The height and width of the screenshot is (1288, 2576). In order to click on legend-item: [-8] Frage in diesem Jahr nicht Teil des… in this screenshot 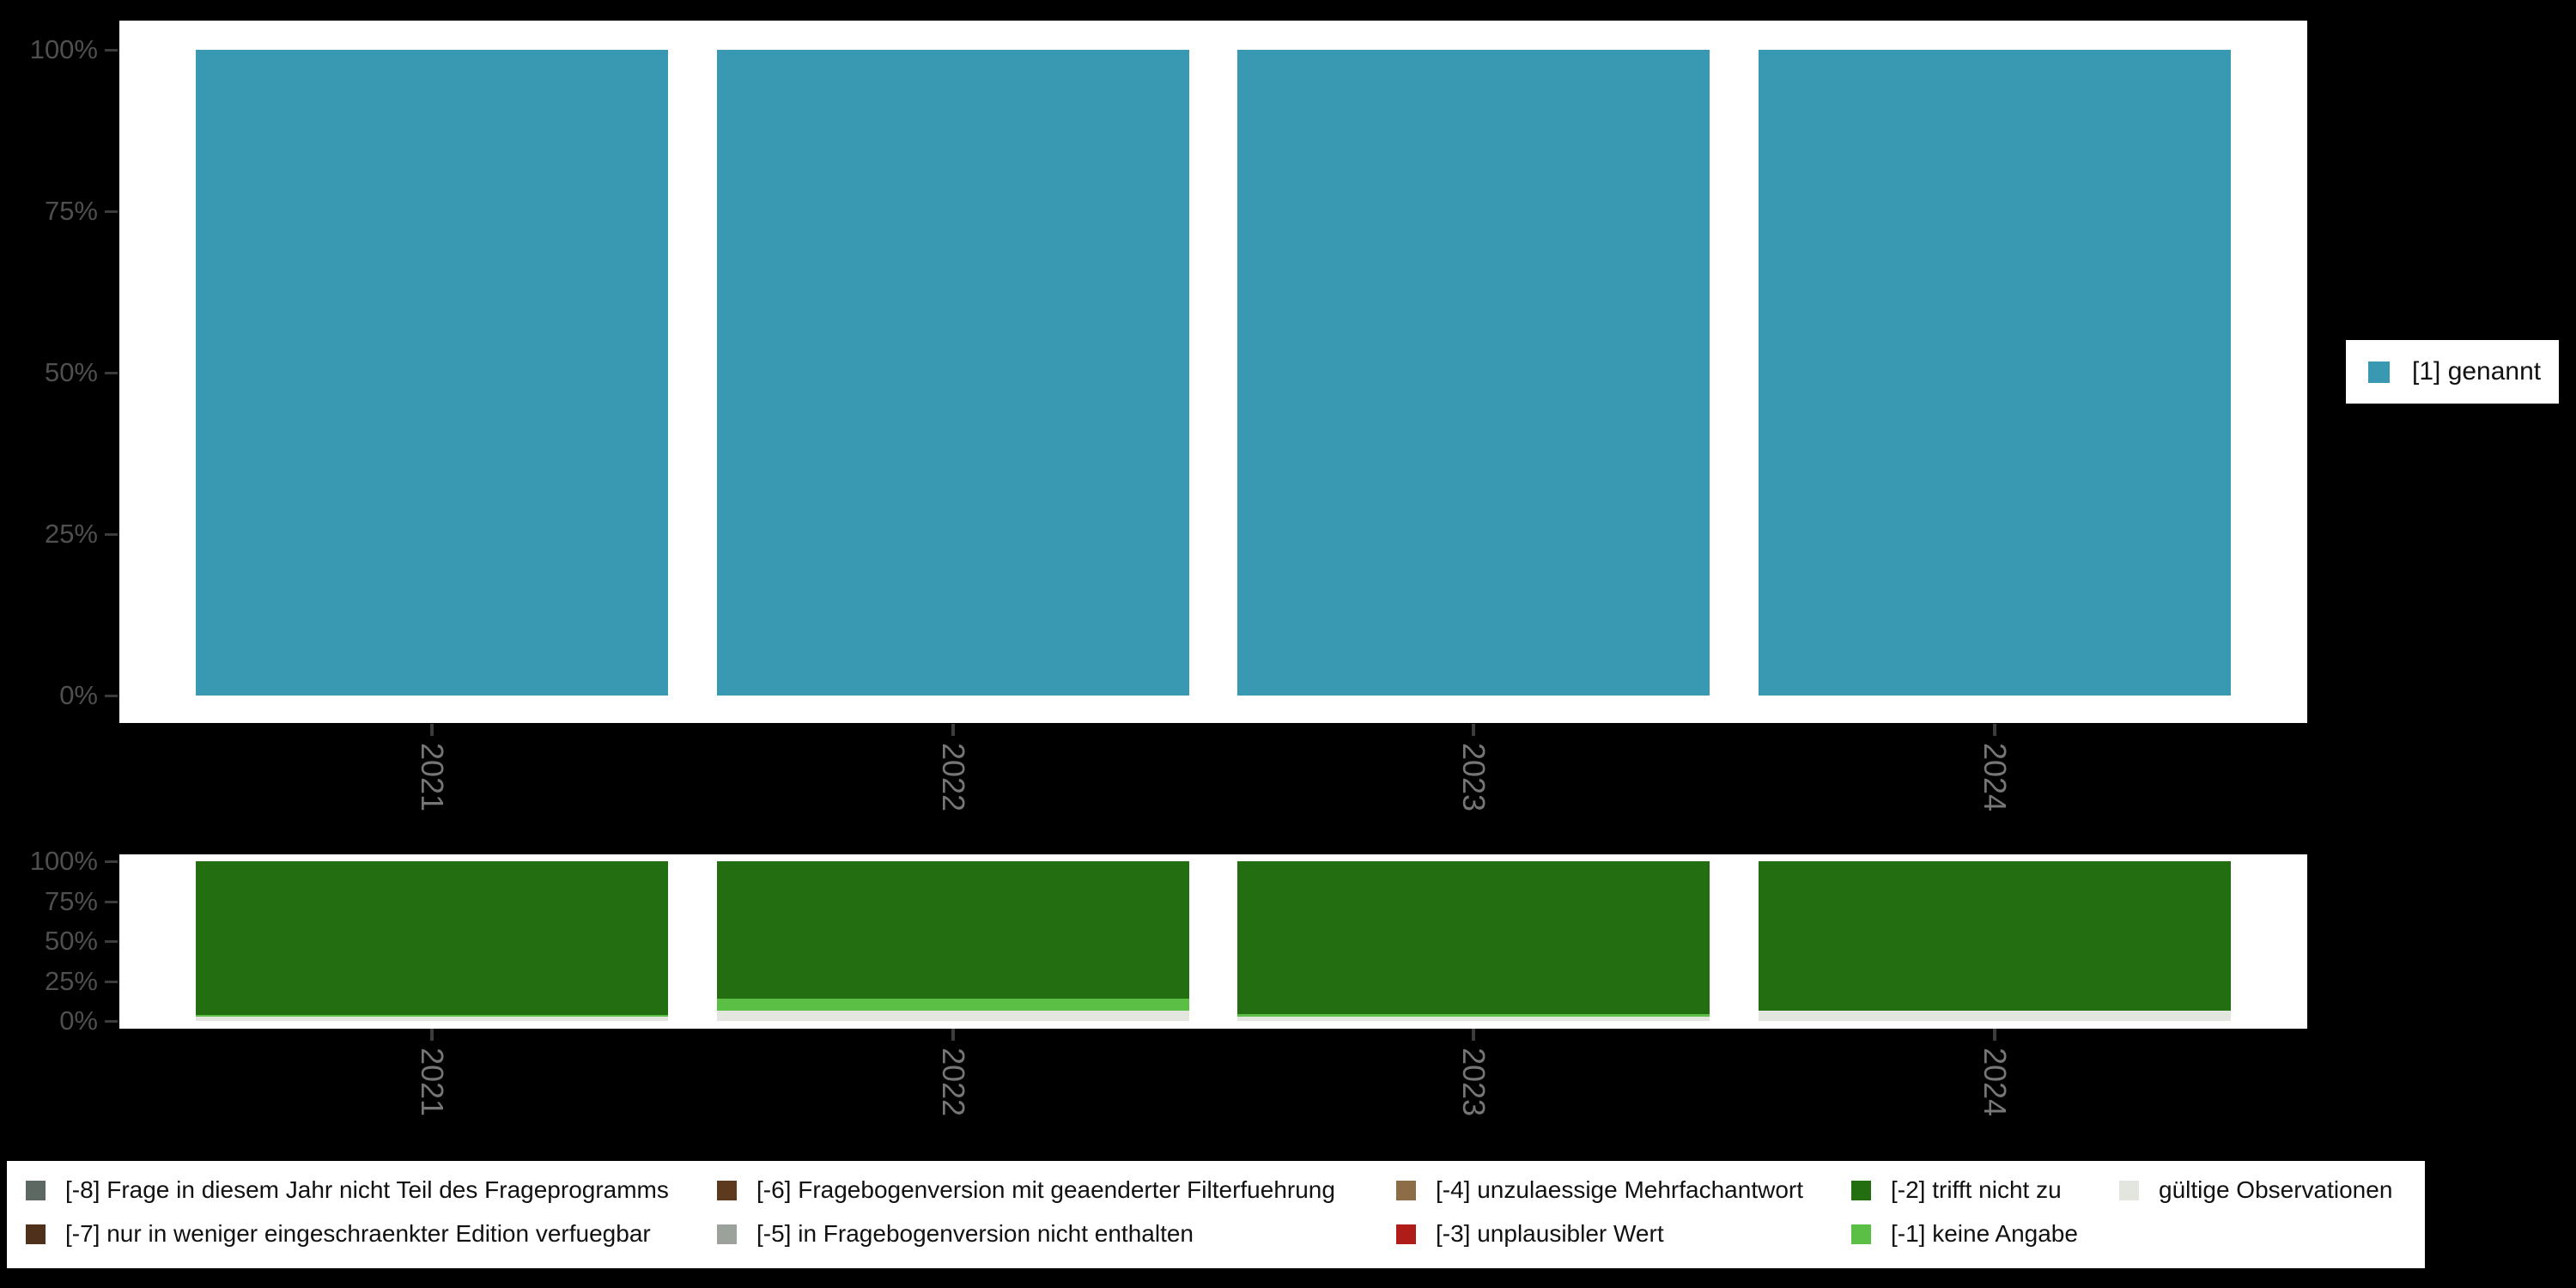, I will do `click(347, 1191)`.